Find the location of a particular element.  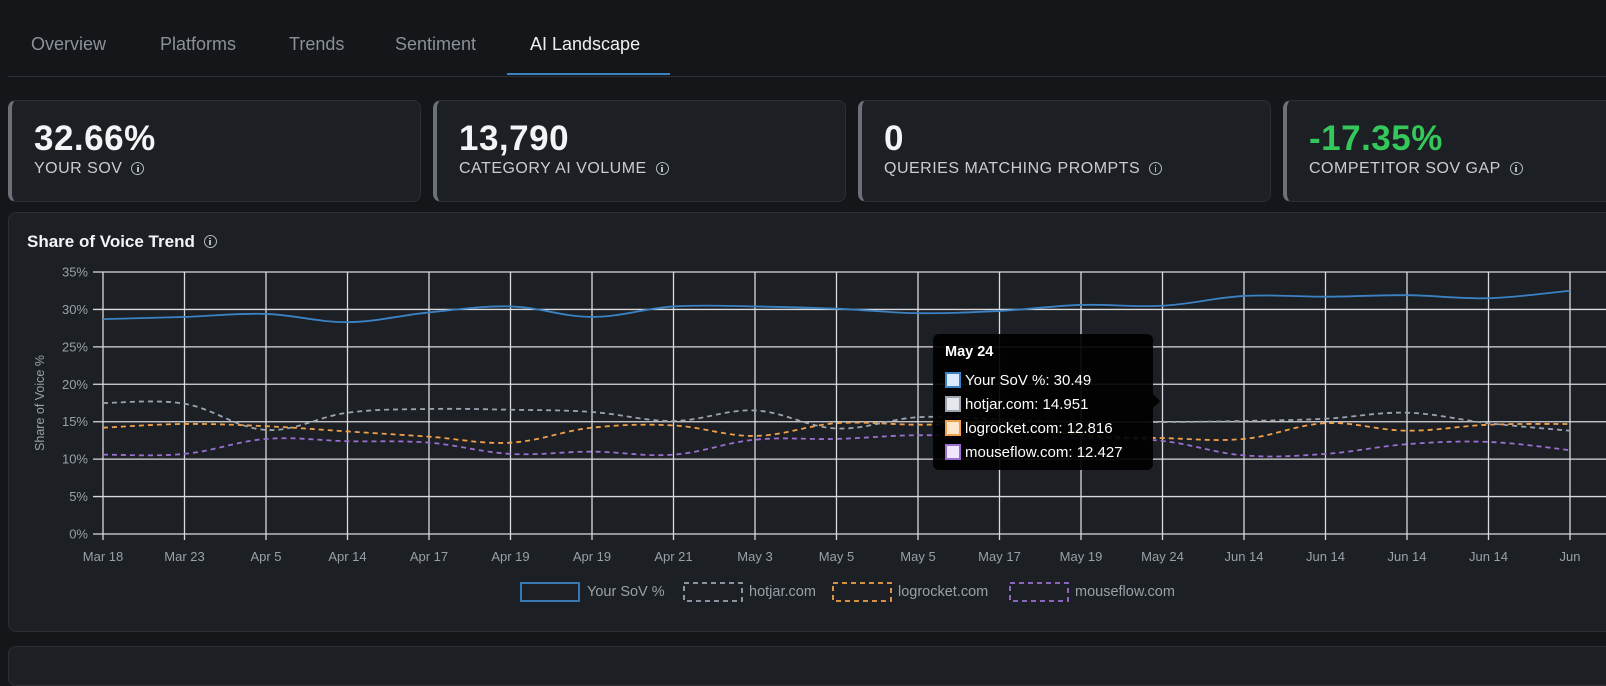

kpi-label: COMPETITOR SOV GAP is located at coordinates (1416, 169).